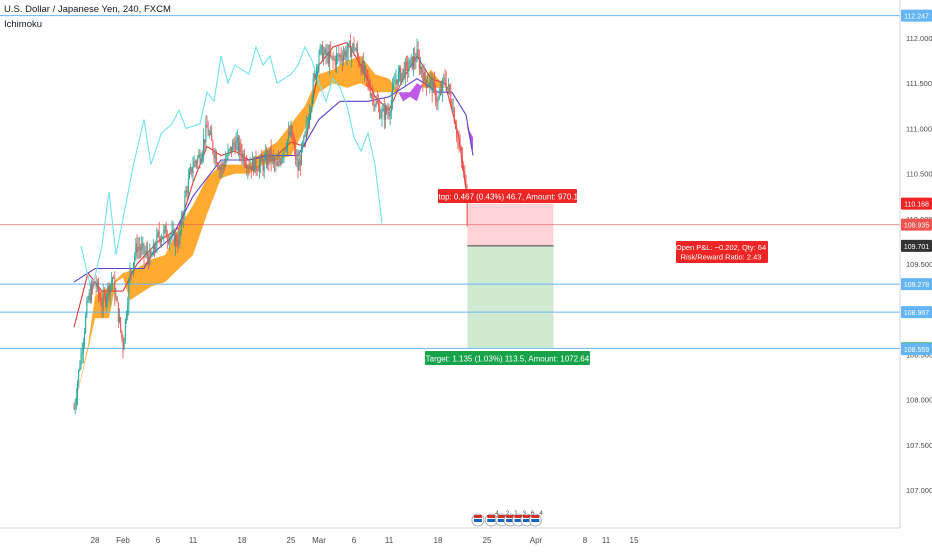 This screenshot has width=932, height=555. I want to click on price-label: 108.559, so click(916, 350).